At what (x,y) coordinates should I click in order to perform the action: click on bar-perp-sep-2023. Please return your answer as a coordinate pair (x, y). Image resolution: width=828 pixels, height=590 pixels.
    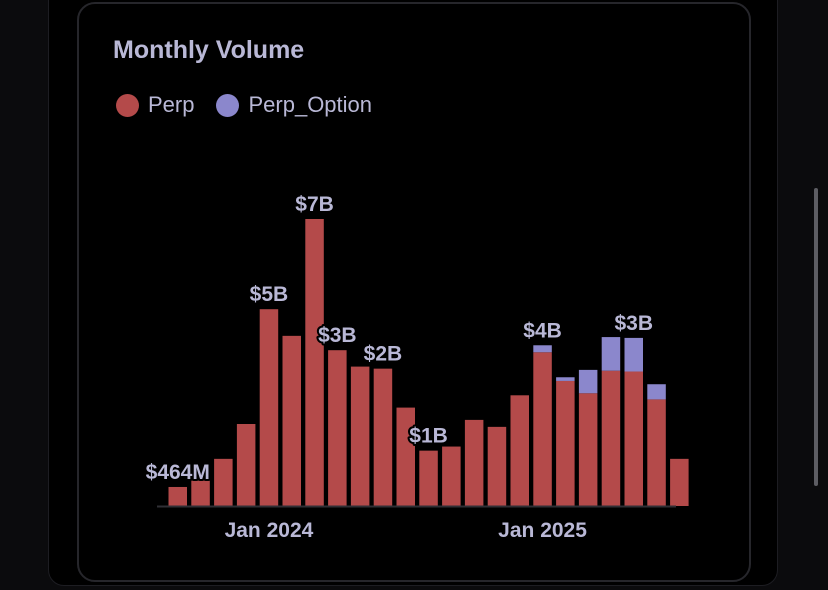
    Looking at the image, I should click on (178, 496).